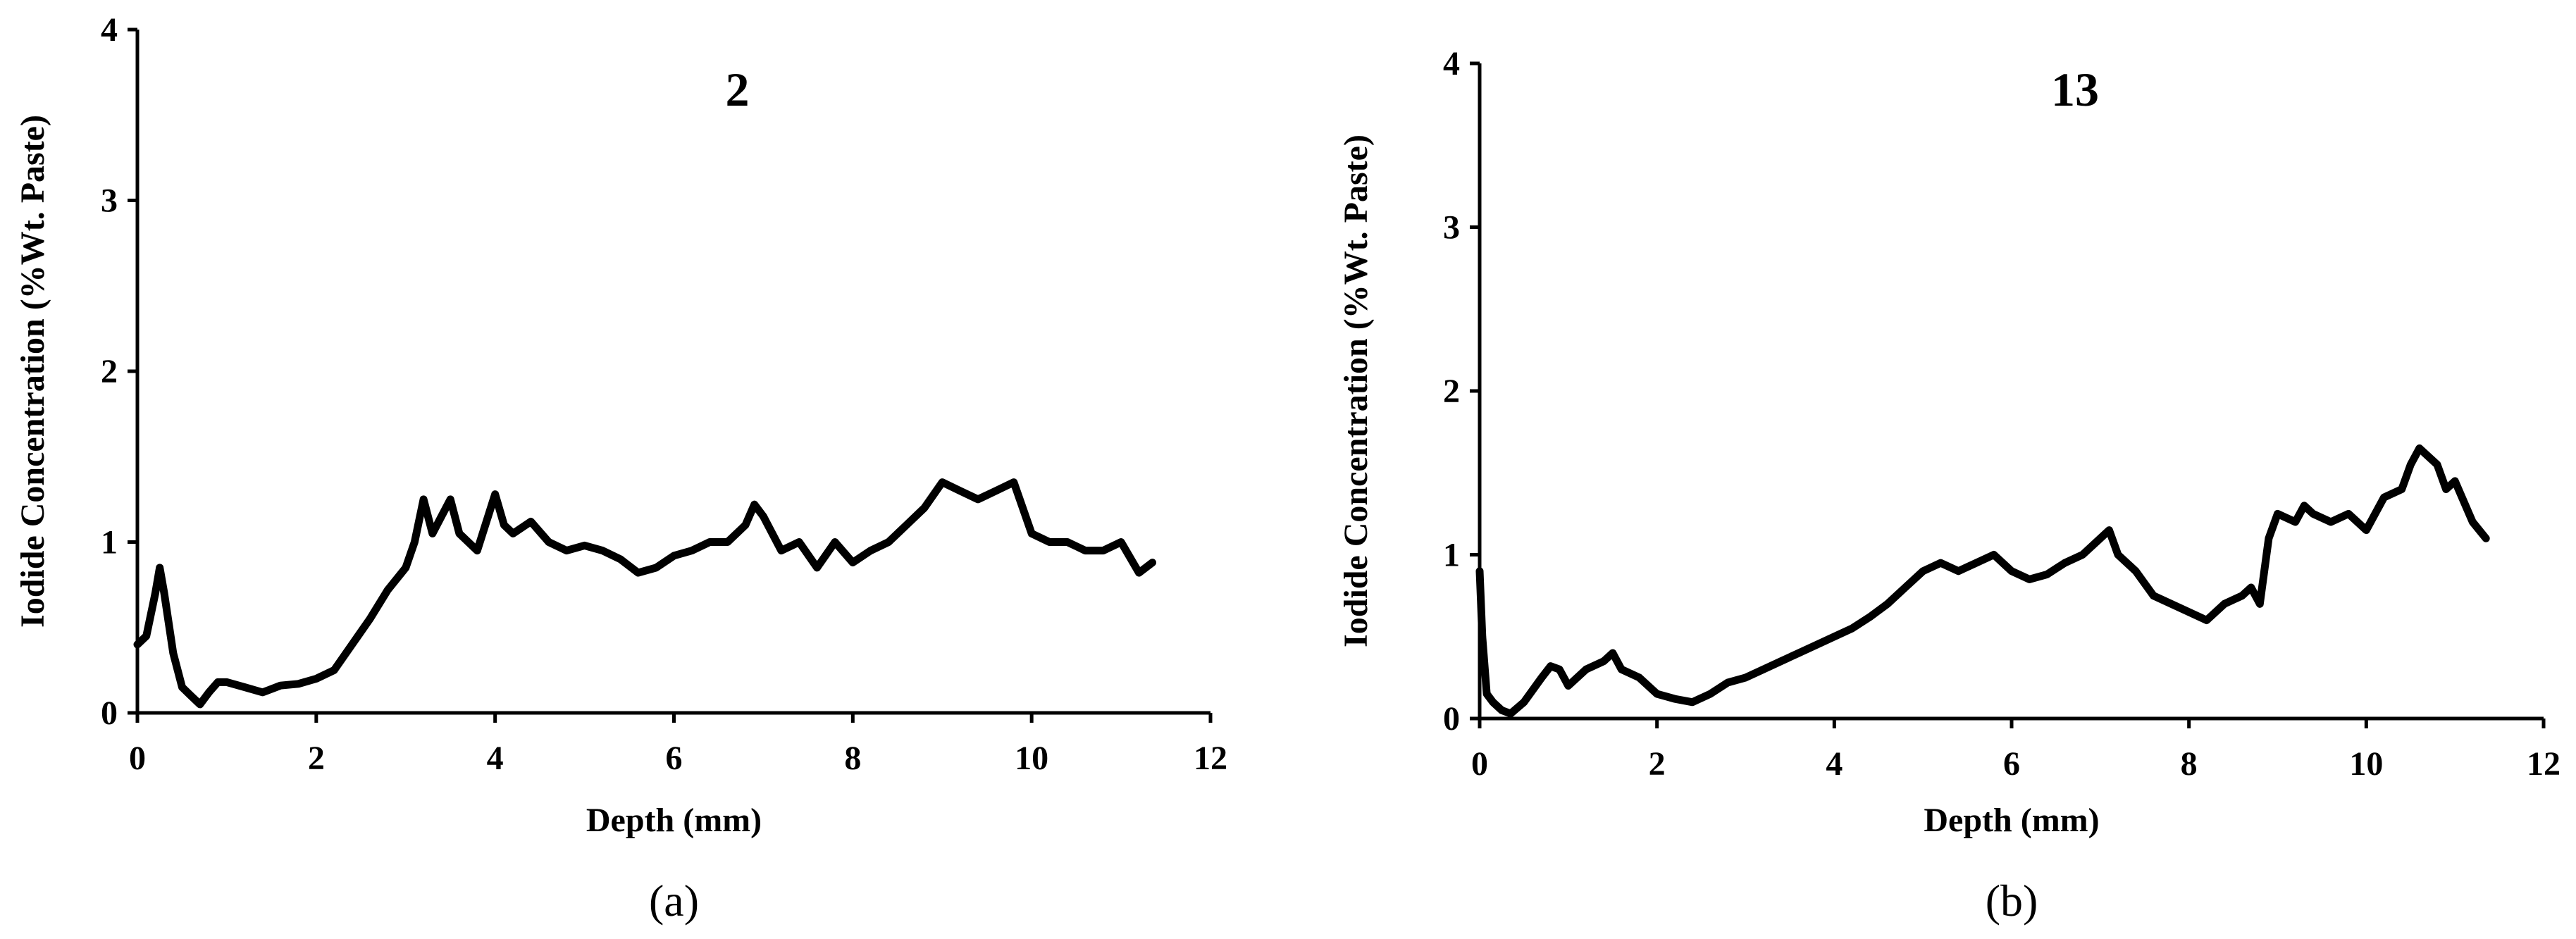 This screenshot has height=939, width=2576. I want to click on chart-title: 13, so click(2075, 89).